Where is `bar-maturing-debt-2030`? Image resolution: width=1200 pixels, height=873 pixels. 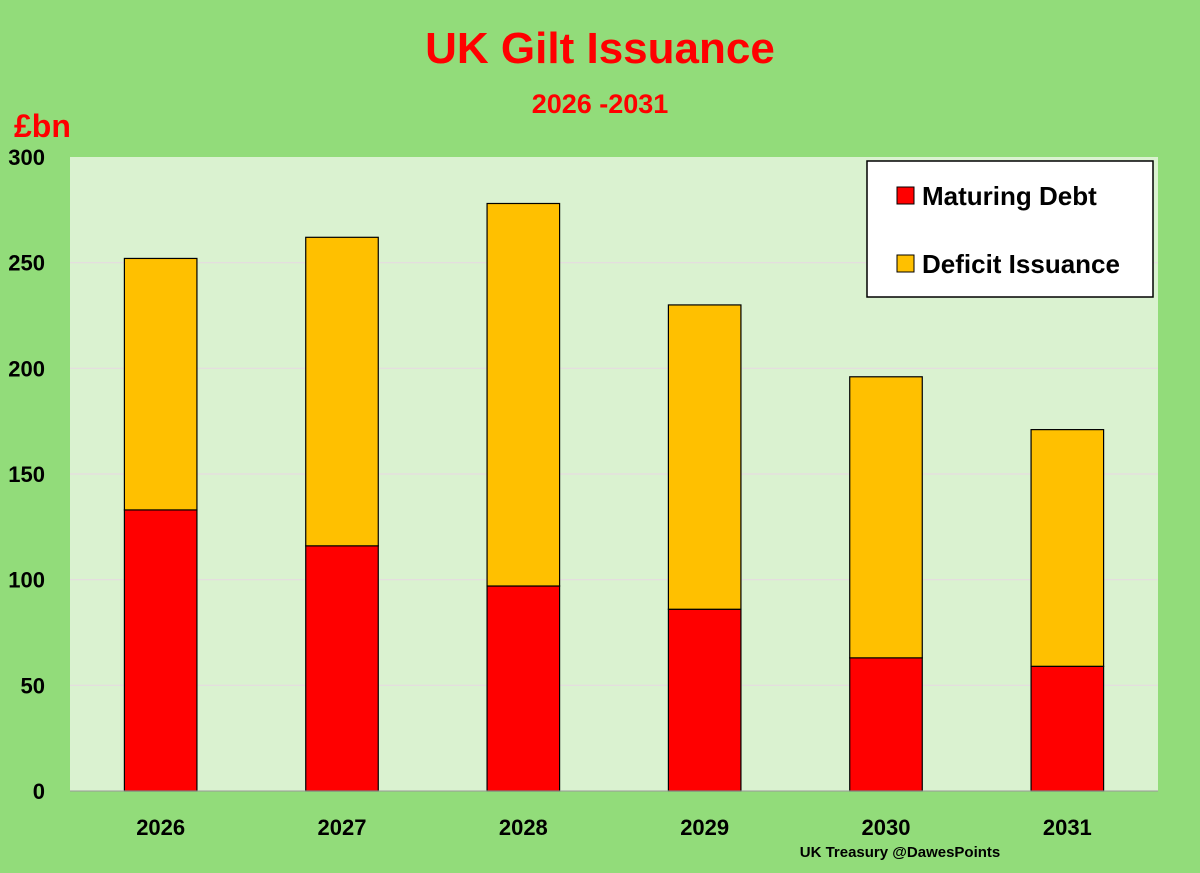
bar-maturing-debt-2030 is located at coordinates (886, 724).